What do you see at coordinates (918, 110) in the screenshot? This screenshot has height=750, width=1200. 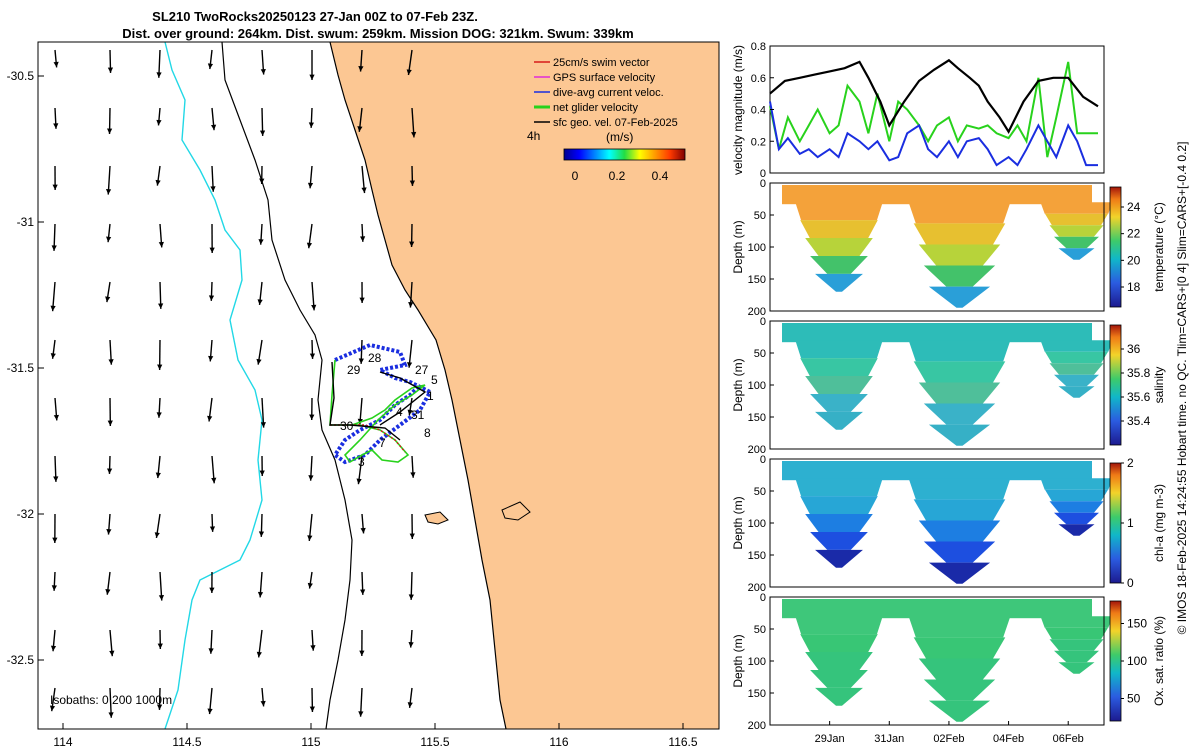 I see `velocity-panel: 0 0.2 0.4 0.6 0.8 velocity magnitude (m/s)` at bounding box center [918, 110].